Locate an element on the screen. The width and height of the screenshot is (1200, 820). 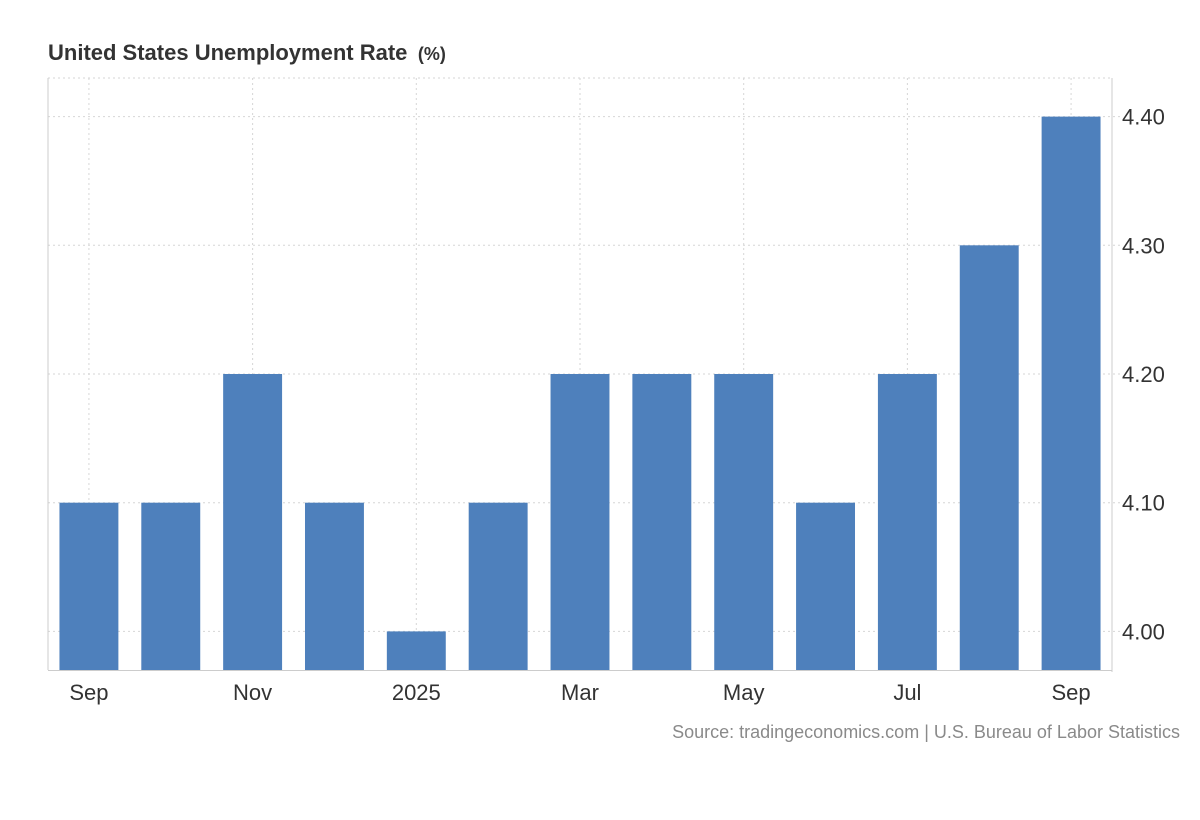
bar-sep-2024 is located at coordinates (89, 586).